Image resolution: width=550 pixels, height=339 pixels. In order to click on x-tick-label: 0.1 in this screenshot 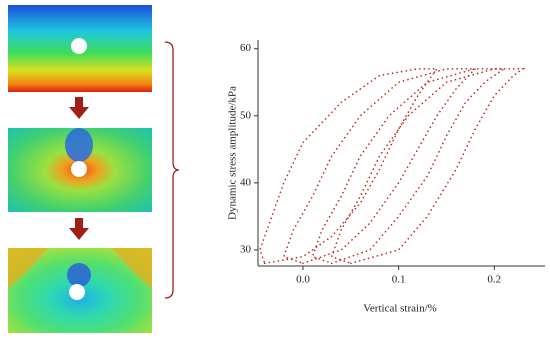, I will do `click(399, 280)`.